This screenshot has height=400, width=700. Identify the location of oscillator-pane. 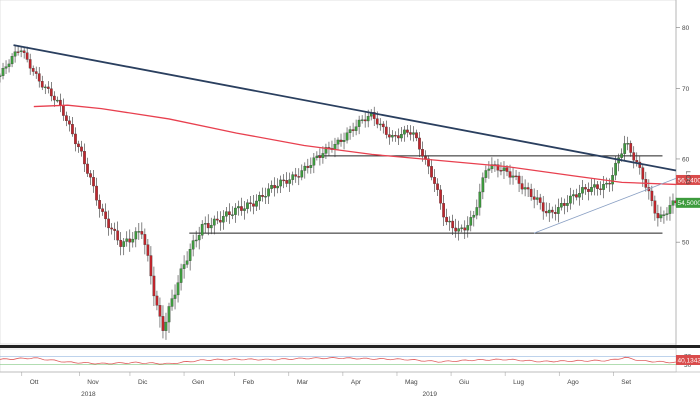
(338, 360).